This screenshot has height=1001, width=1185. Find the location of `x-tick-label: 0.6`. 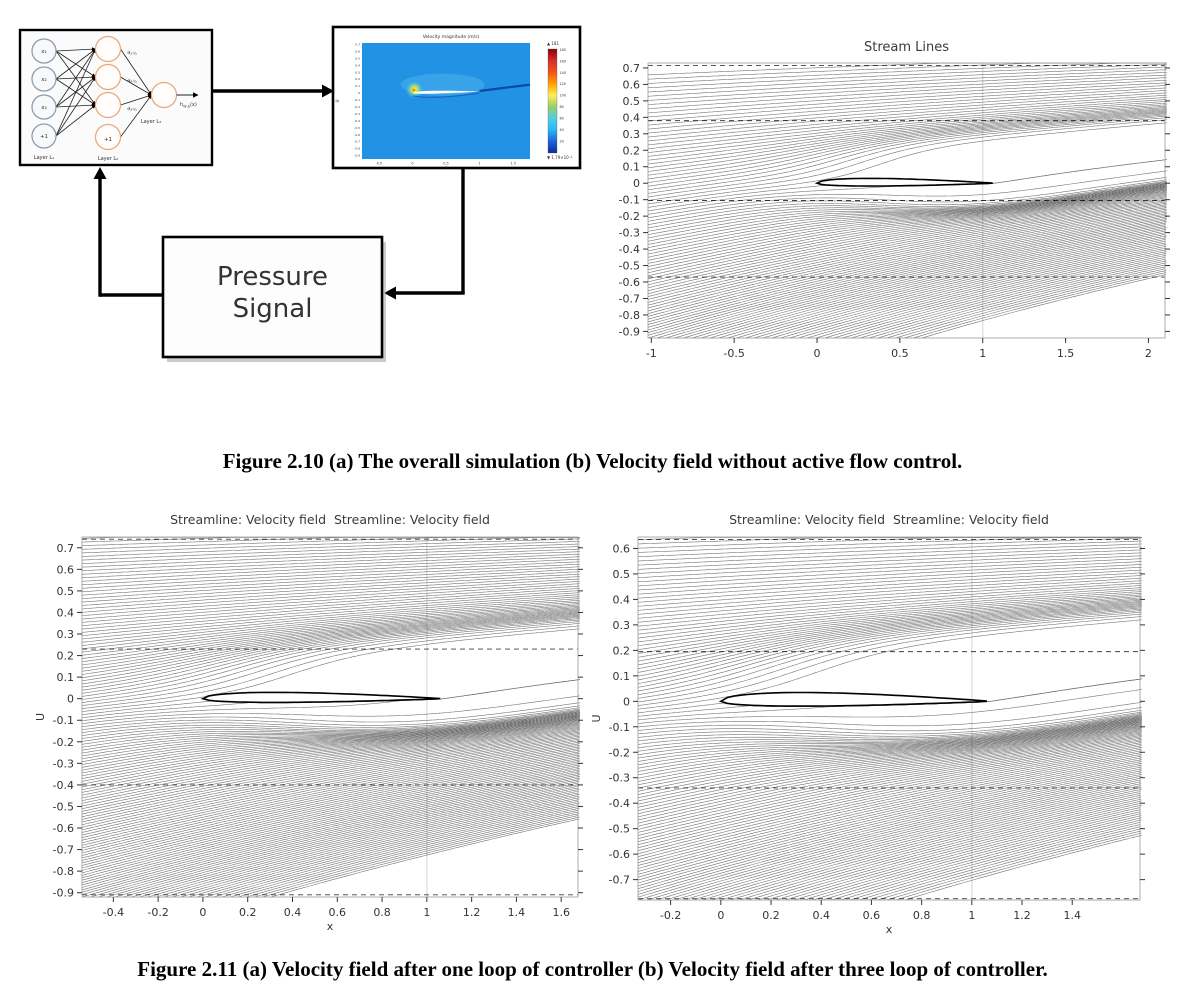

x-tick-label: 0.6 is located at coordinates (338, 912).